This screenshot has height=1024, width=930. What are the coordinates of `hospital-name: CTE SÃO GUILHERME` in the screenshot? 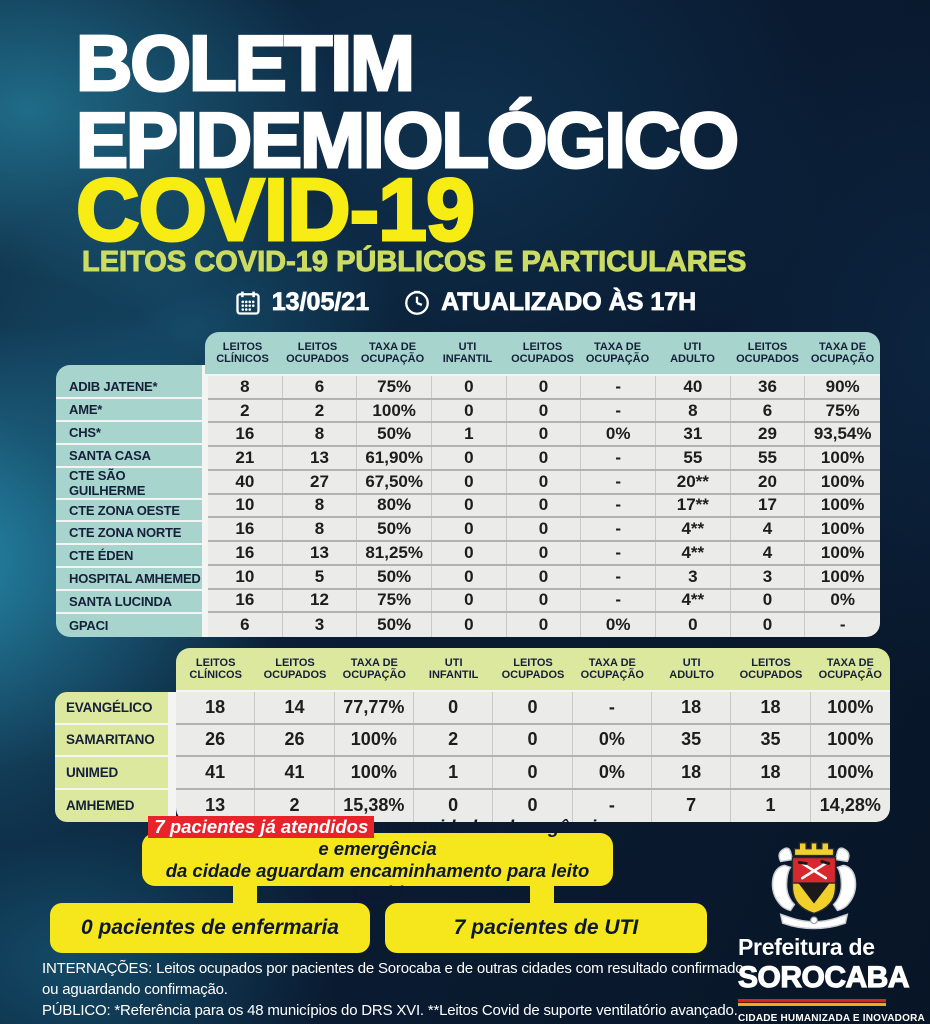 It's located at (129, 484).